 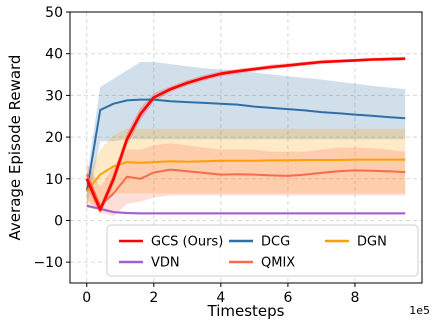 I want to click on y-tick-label-2: 10, so click(x=54, y=180).